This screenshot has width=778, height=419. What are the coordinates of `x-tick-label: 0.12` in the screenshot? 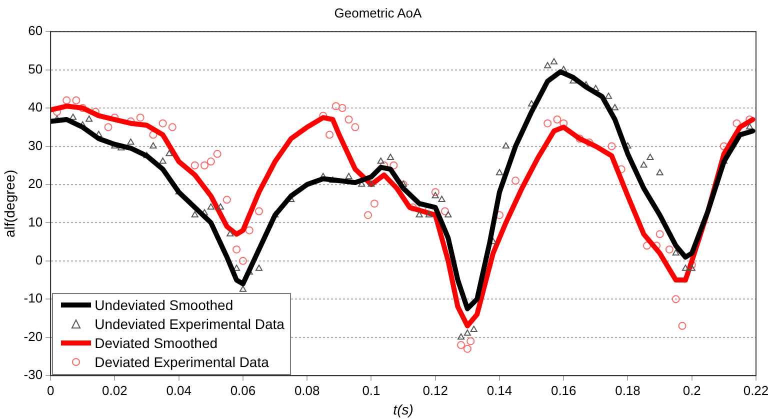 It's located at (435, 390).